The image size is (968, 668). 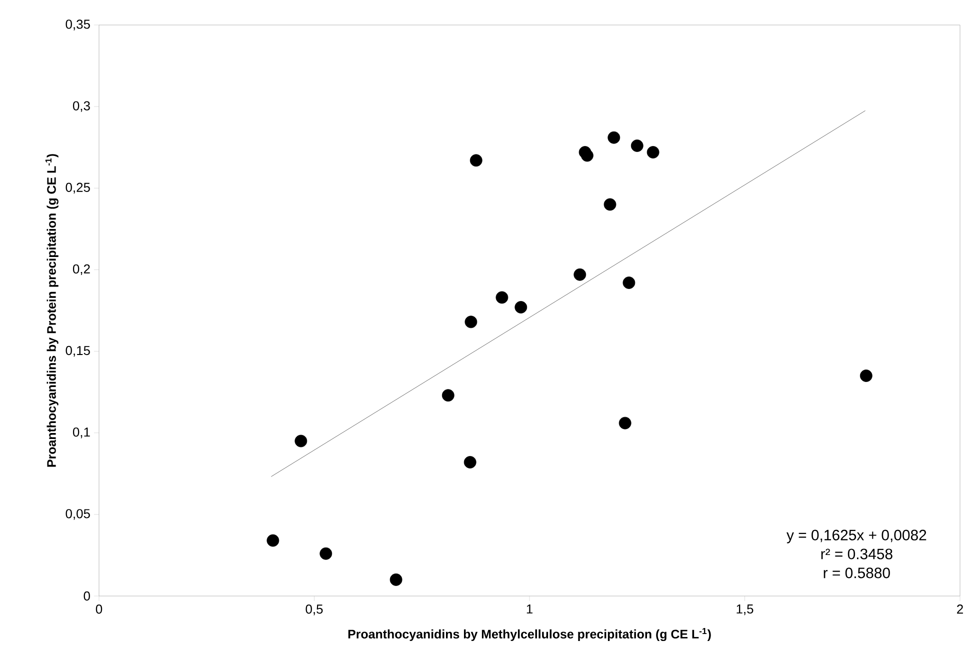 What do you see at coordinates (99, 609) in the screenshot?
I see `x-tick-label: 0` at bounding box center [99, 609].